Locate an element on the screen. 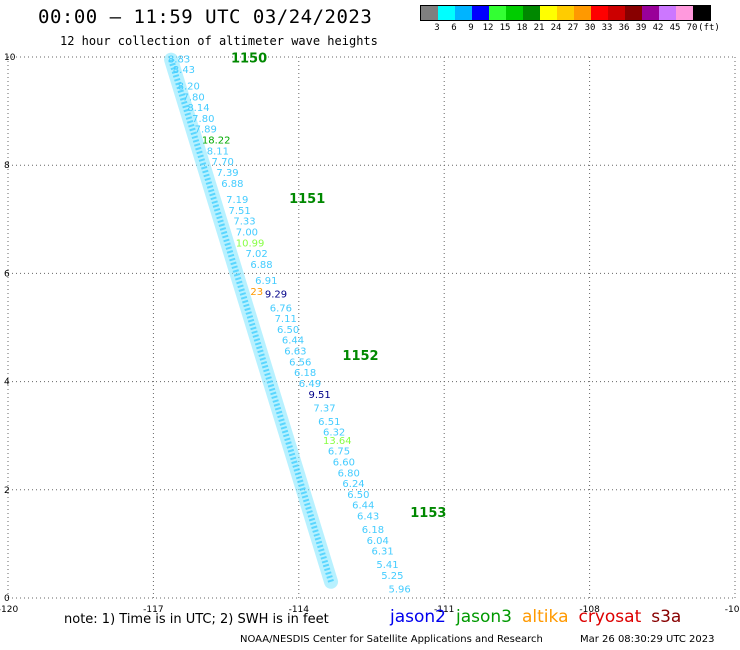 This screenshot has width=740, height=650. legend-label: 6 is located at coordinates (454, 28).